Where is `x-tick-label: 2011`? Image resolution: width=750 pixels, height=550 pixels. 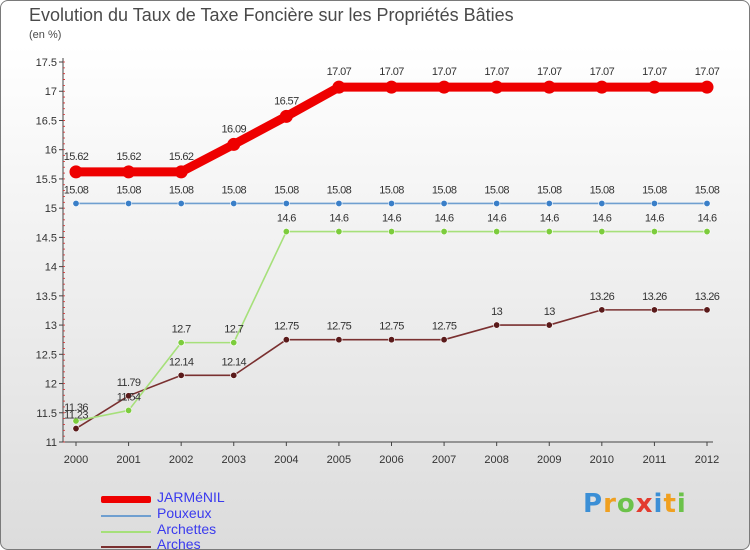
x-tick-label: 2011 is located at coordinates (655, 460).